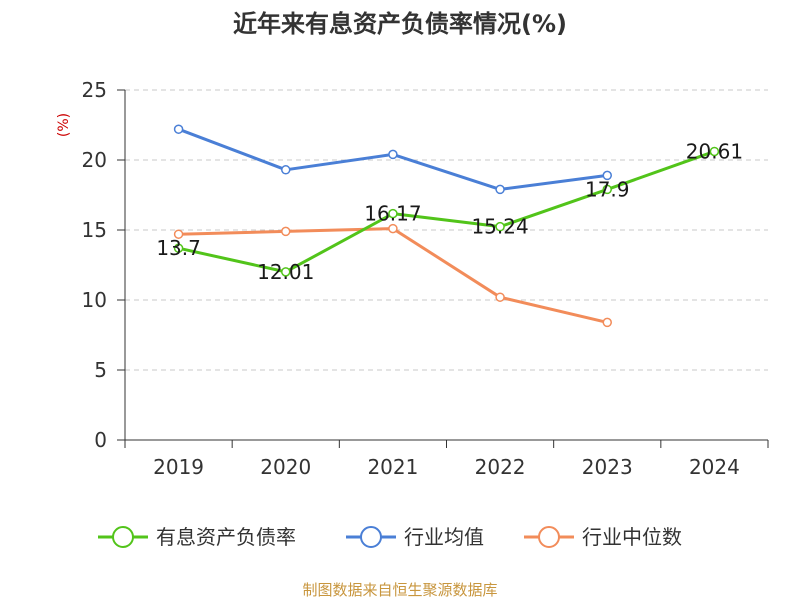 The width and height of the screenshot is (800, 600). Describe the element at coordinates (607, 467) in the screenshot. I see `x-tick-label: 2023` at that location.